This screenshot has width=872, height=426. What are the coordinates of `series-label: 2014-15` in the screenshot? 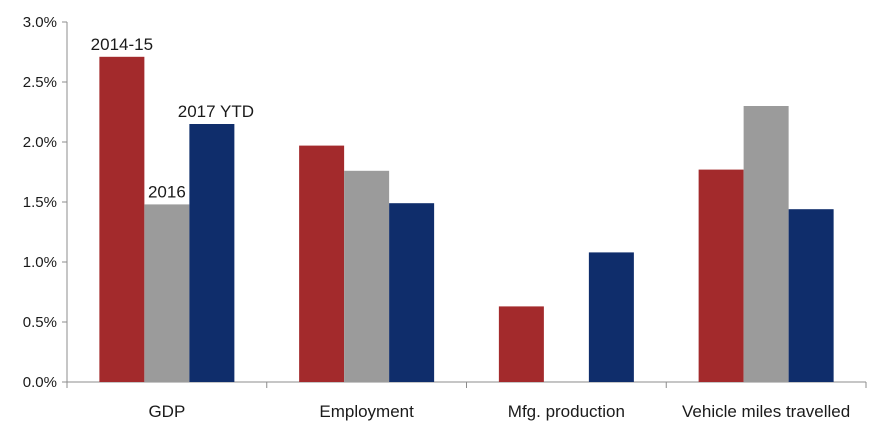 It's located at (122, 44).